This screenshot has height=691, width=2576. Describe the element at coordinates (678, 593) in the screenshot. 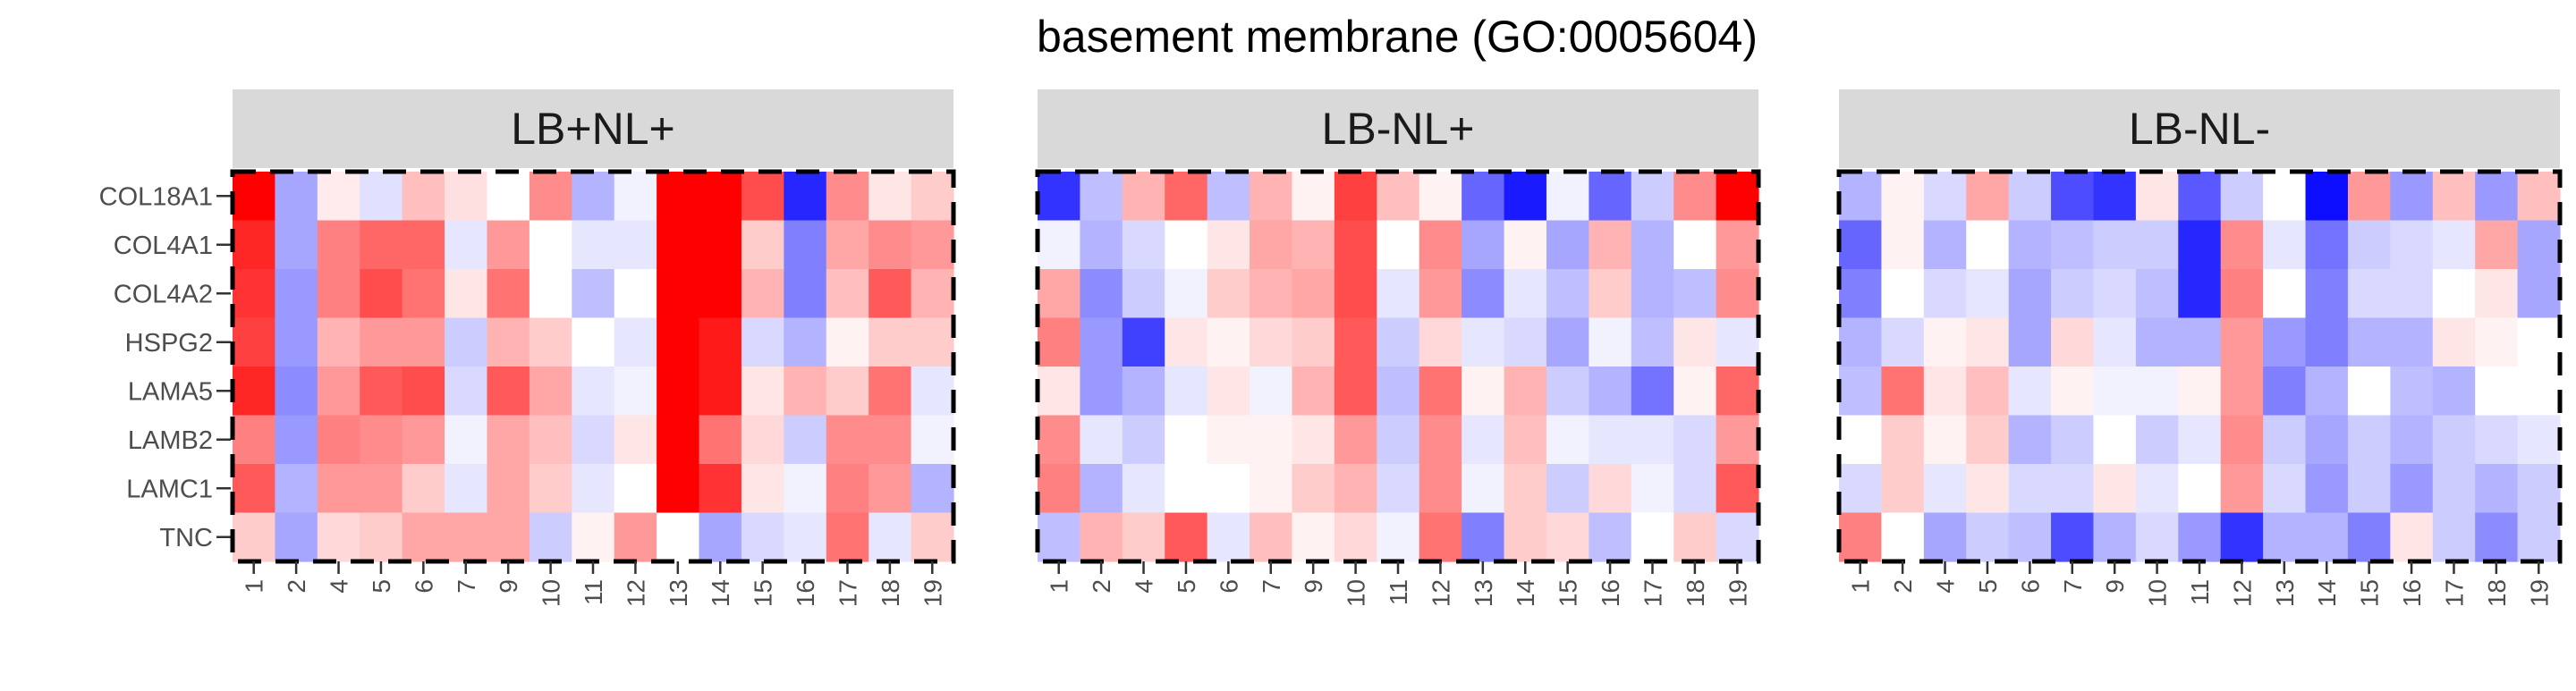

I see `x-tick-label: 13` at that location.